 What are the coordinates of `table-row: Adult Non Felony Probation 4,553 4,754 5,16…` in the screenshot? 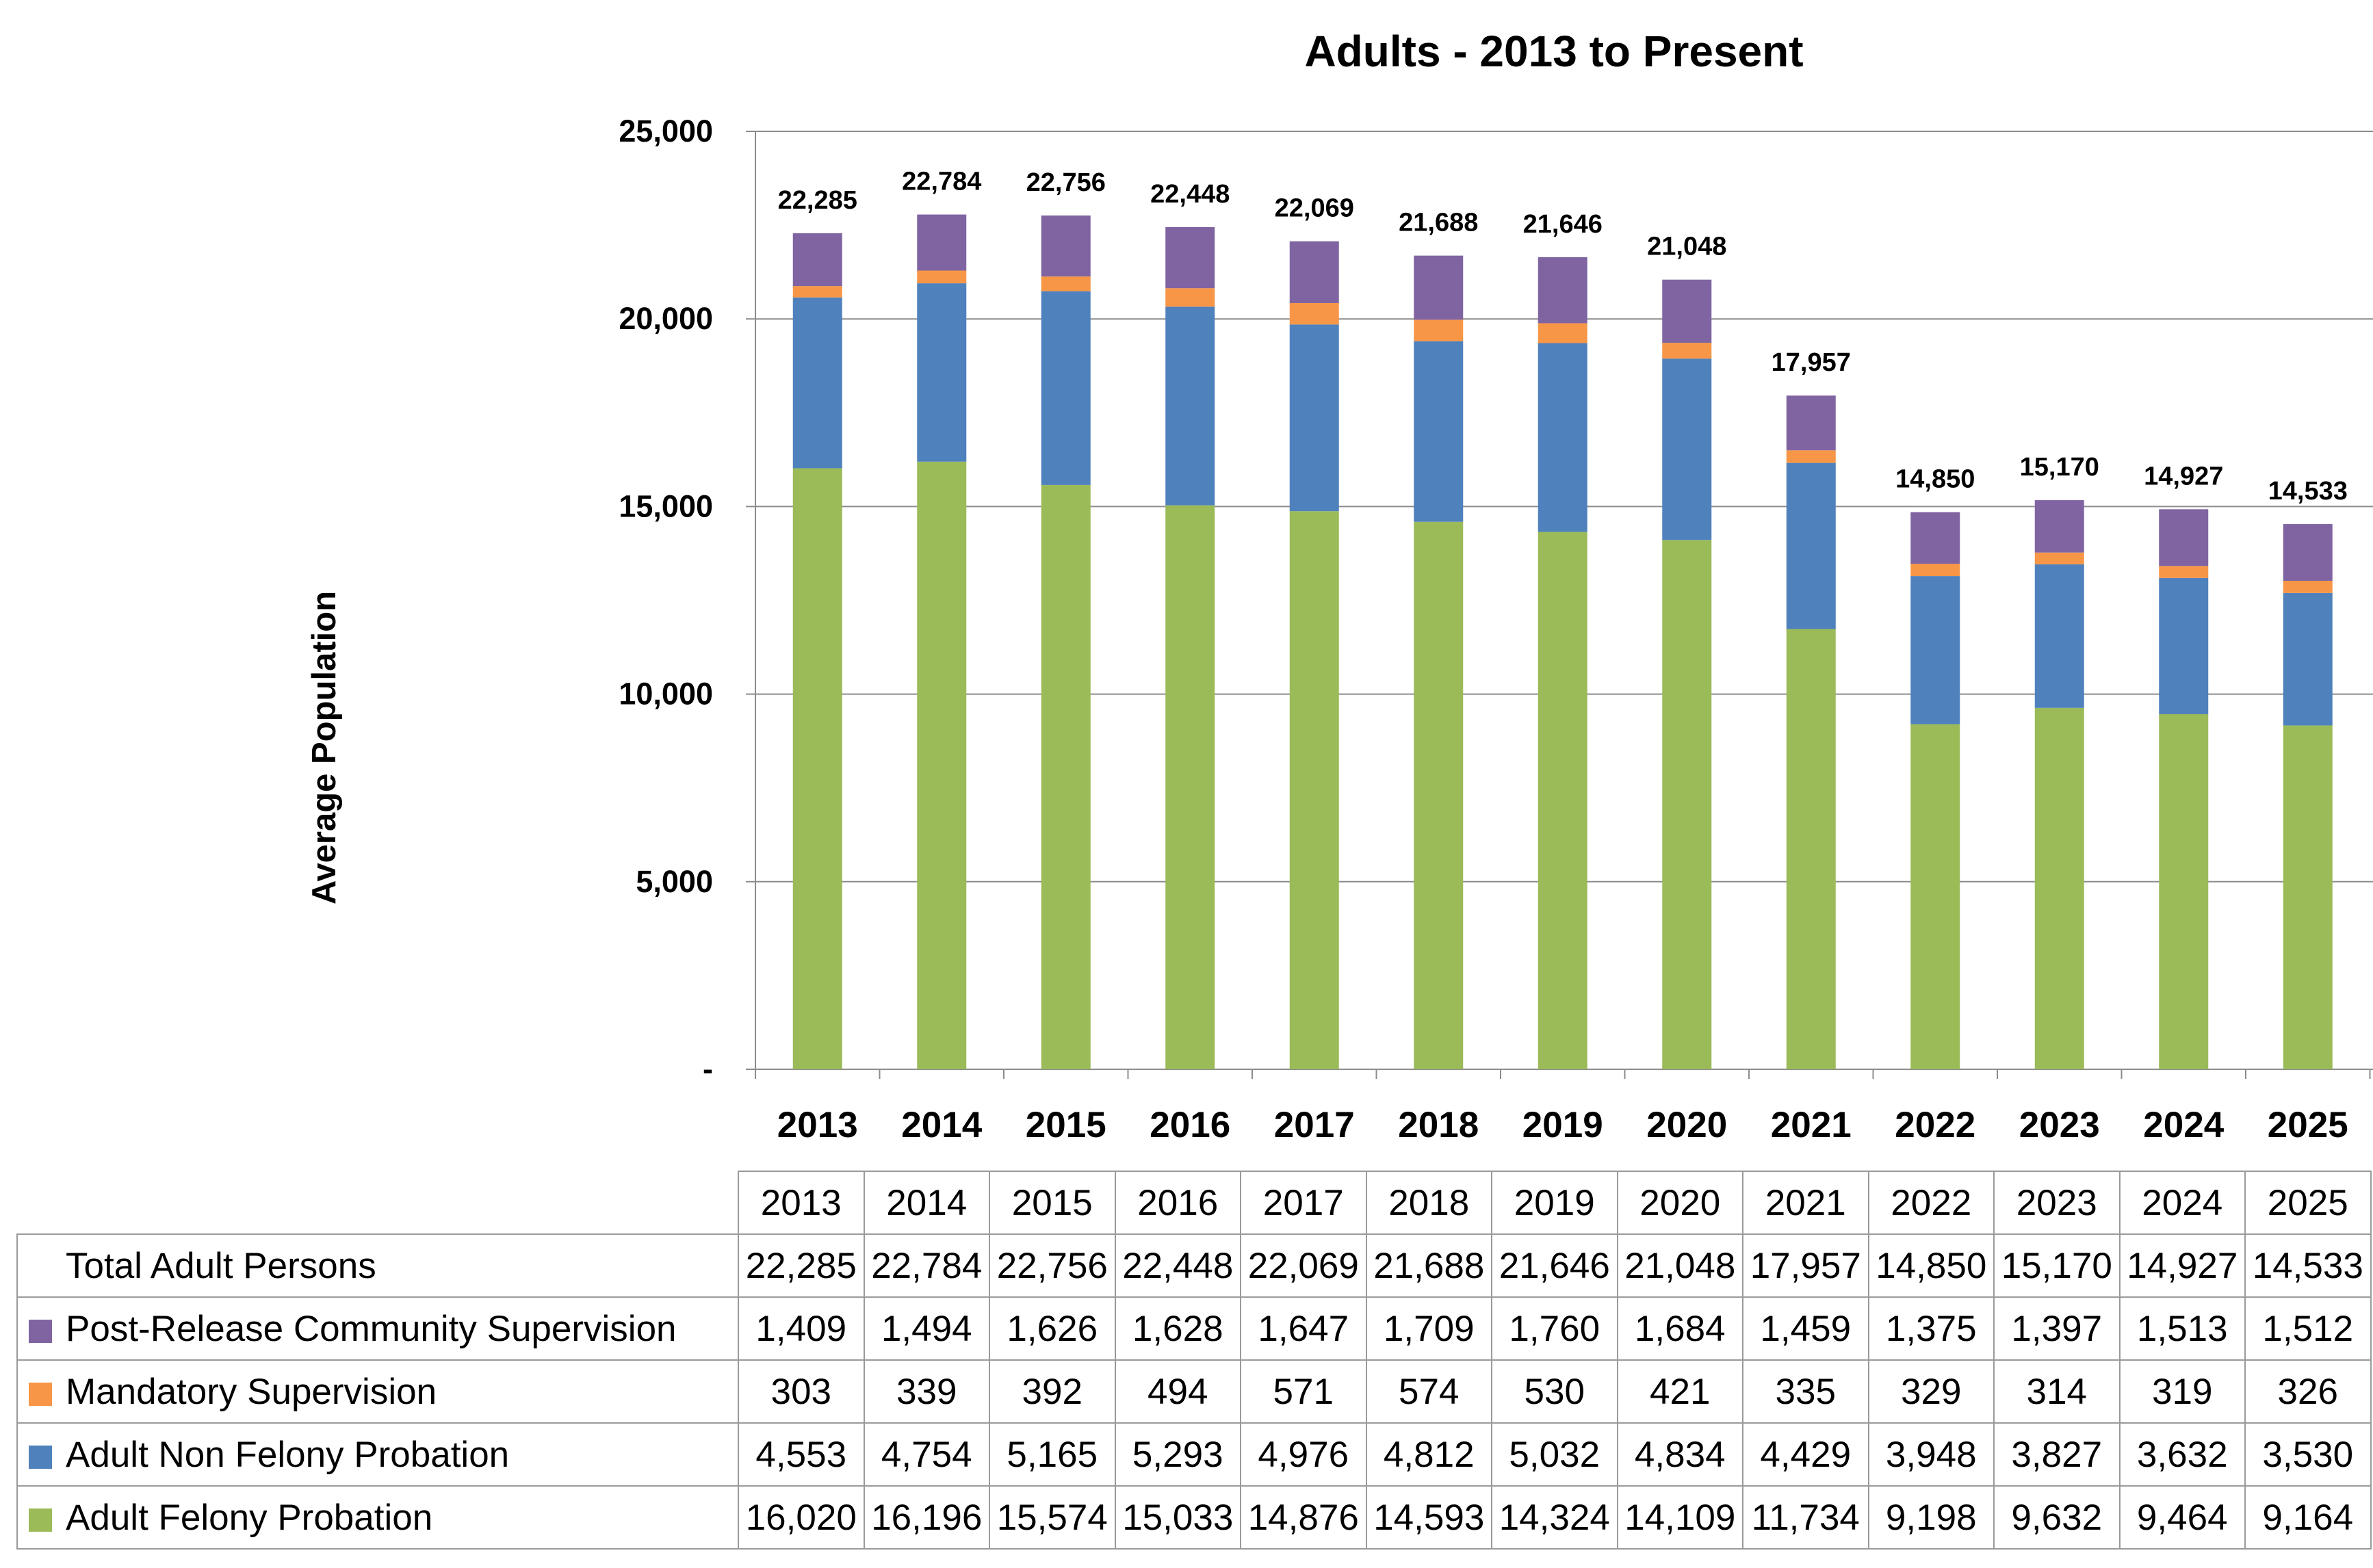 It's located at (1194, 1454).